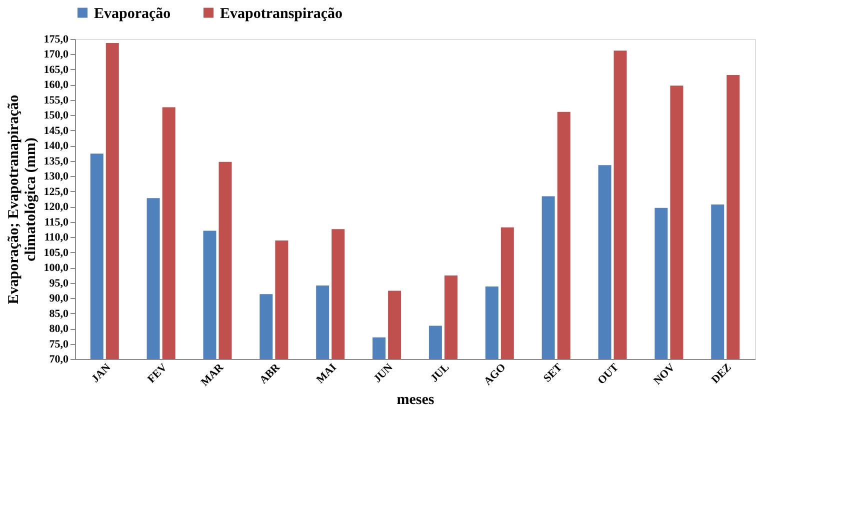 The height and width of the screenshot is (520, 858). Describe the element at coordinates (59, 298) in the screenshot. I see `y-tick-label: 90,0` at that location.